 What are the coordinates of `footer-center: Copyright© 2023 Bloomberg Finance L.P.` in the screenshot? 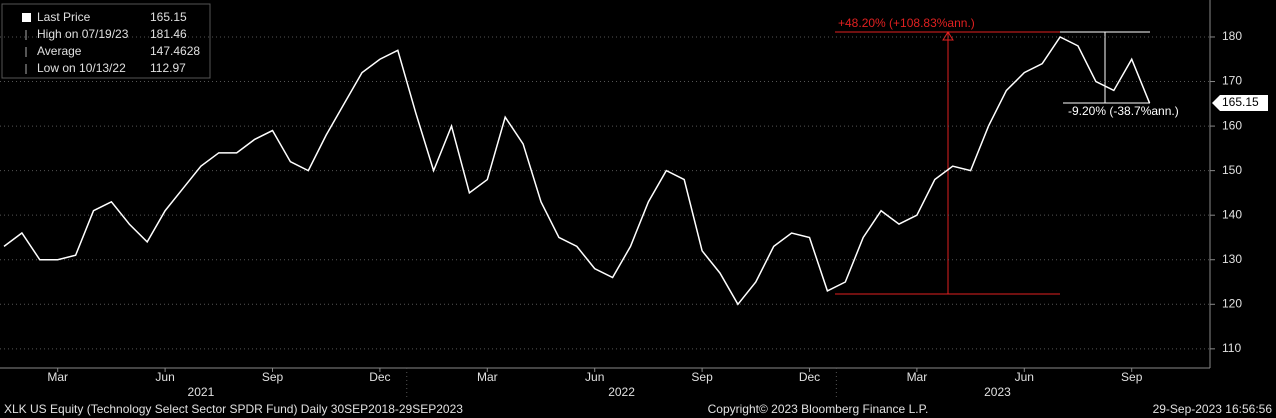 It's located at (818, 409).